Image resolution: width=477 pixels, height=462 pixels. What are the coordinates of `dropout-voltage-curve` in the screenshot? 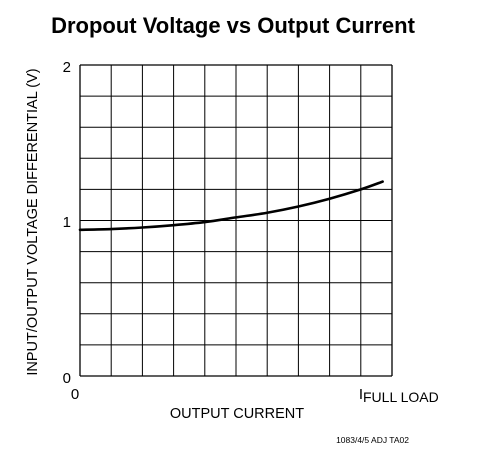 It's located at (231, 206).